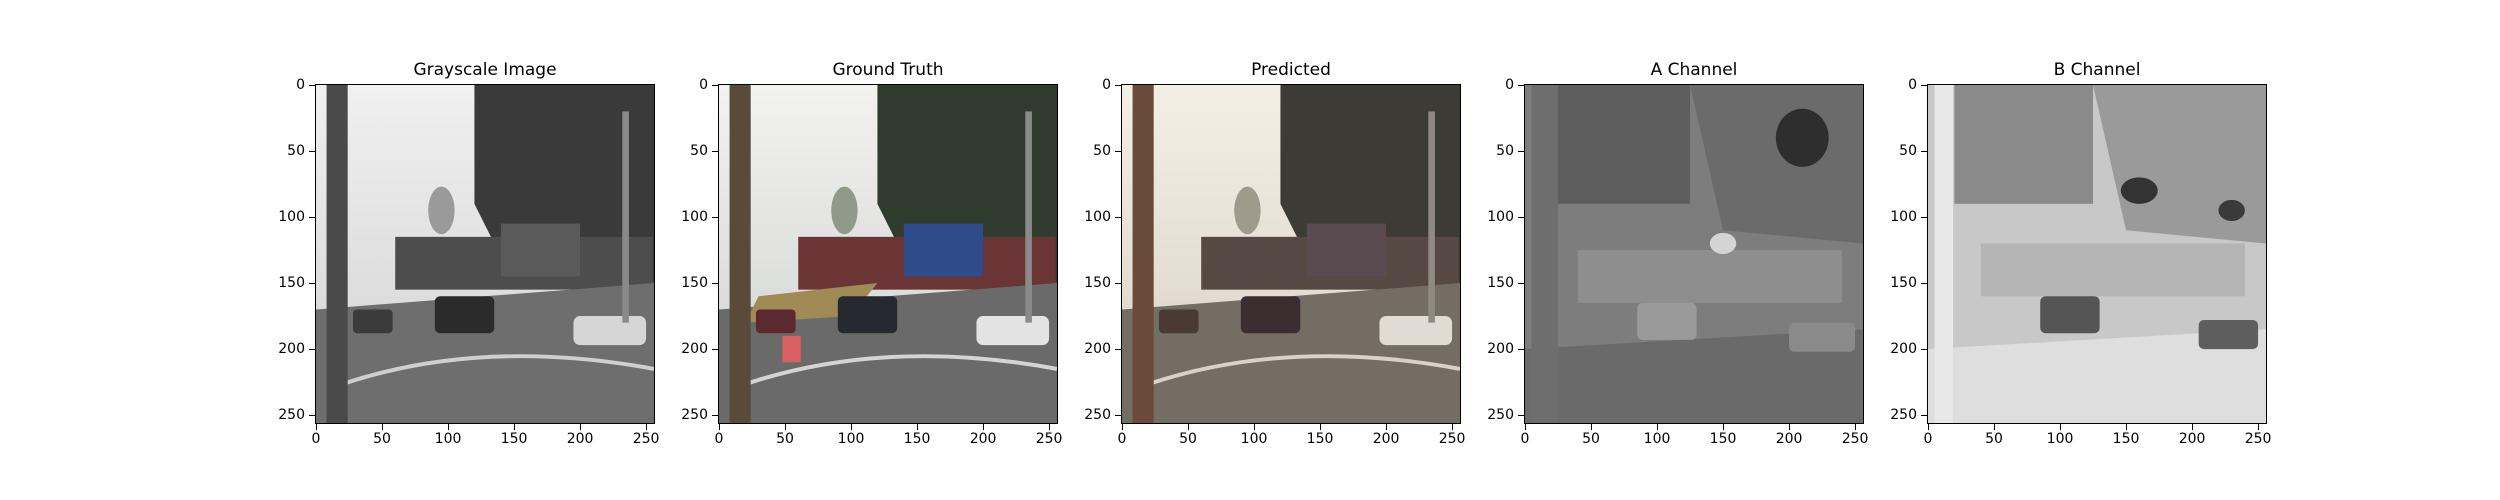 This screenshot has height=500, width=2500. I want to click on panel-title: Predicted, so click(1291, 70).